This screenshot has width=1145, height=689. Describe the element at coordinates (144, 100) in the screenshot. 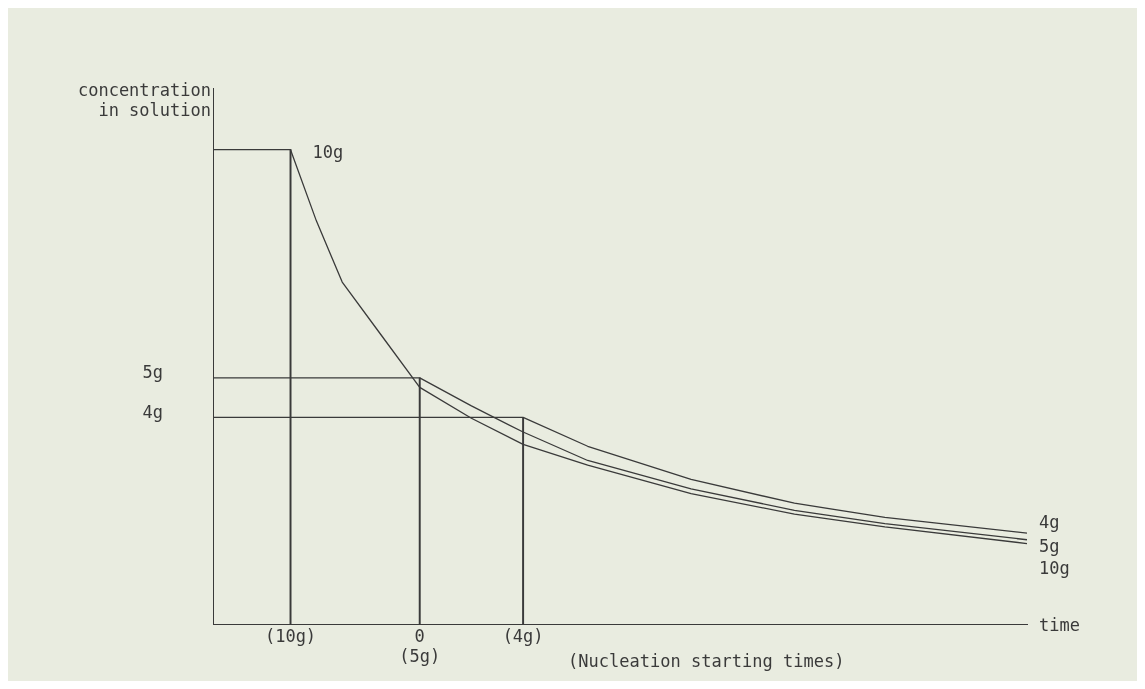

I see `y-axis-title: concentration in solution` at that location.